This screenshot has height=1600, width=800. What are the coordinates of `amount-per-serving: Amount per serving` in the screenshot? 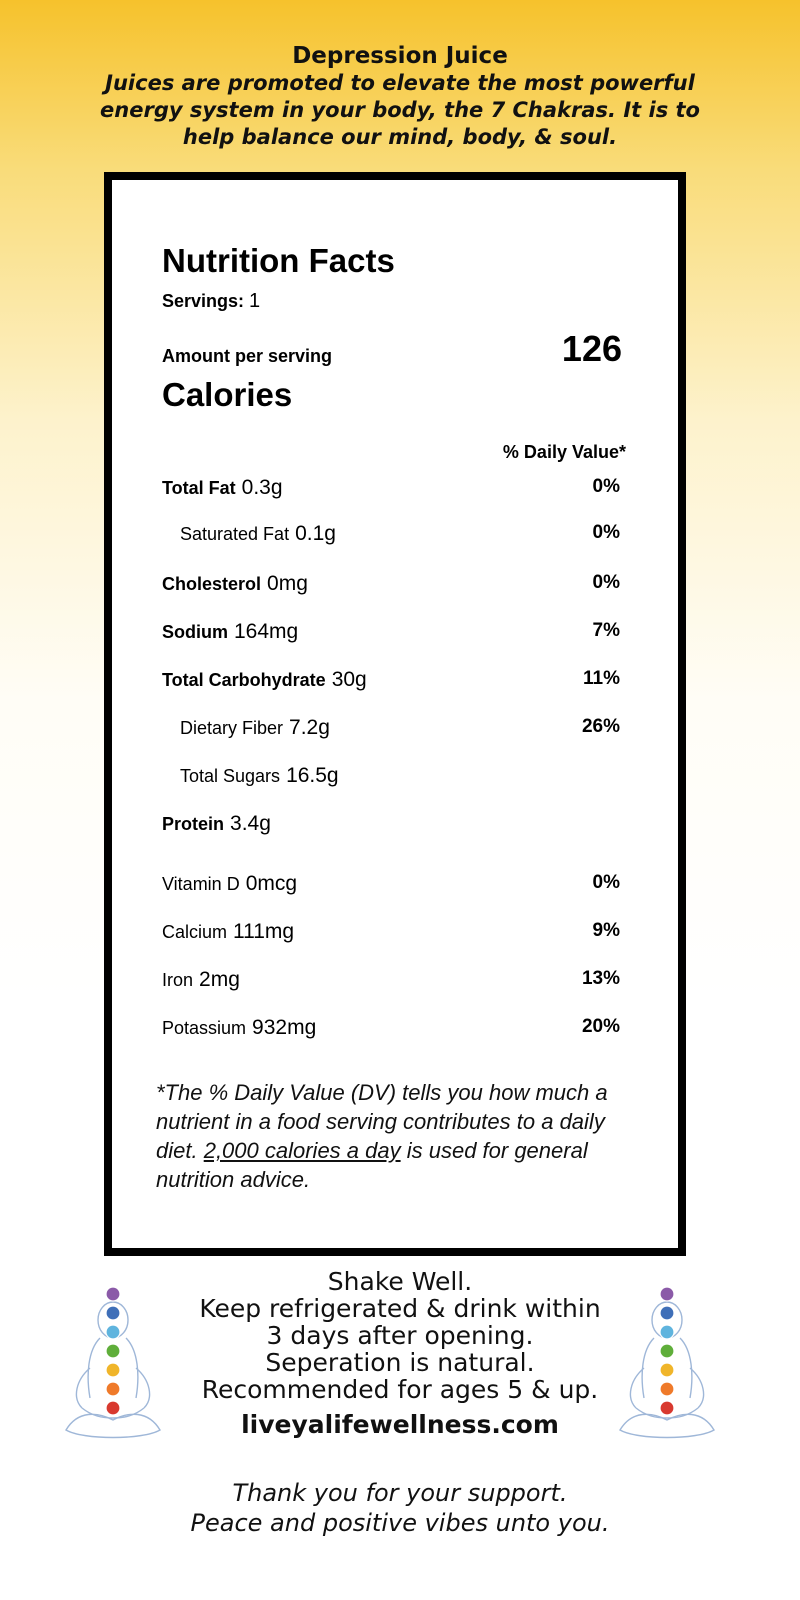 It's located at (247, 356).